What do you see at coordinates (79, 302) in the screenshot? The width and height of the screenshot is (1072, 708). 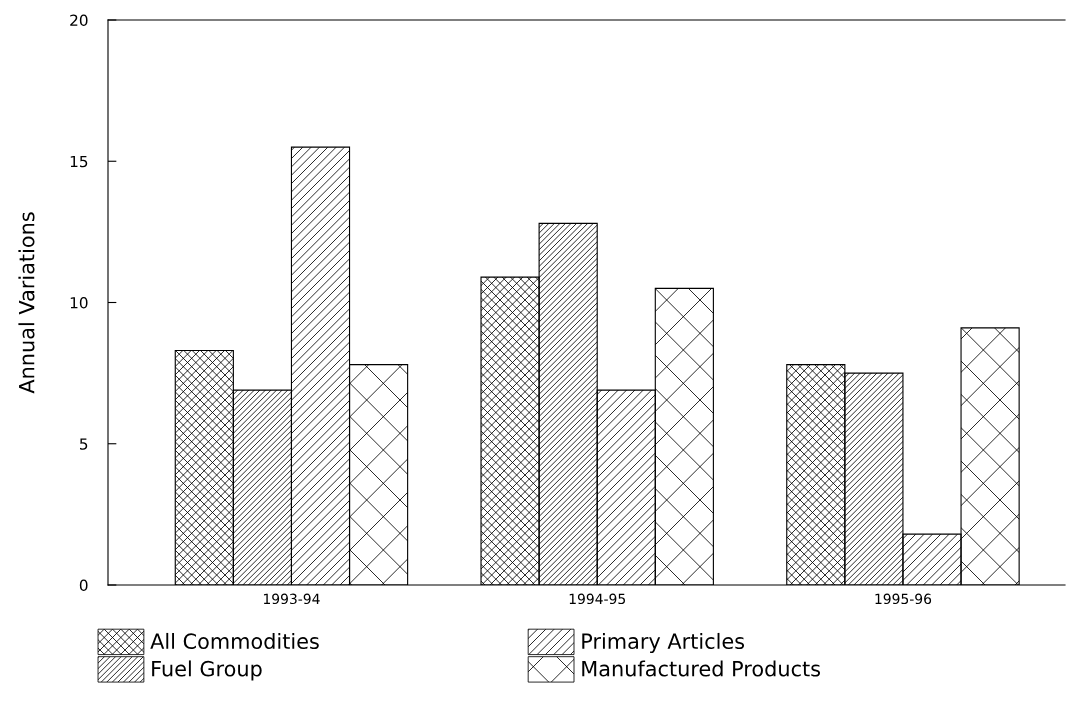 I see `y-tick-label: 10` at bounding box center [79, 302].